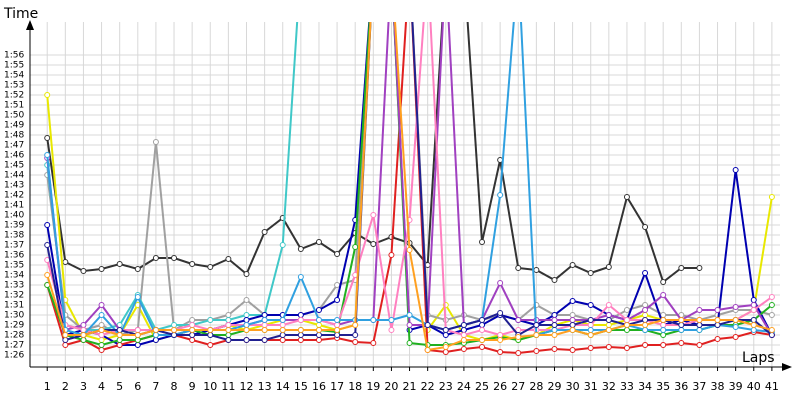 This screenshot has width=800, height=400. What do you see at coordinates (65, 386) in the screenshot?
I see `x-tick-label: 2` at bounding box center [65, 386].